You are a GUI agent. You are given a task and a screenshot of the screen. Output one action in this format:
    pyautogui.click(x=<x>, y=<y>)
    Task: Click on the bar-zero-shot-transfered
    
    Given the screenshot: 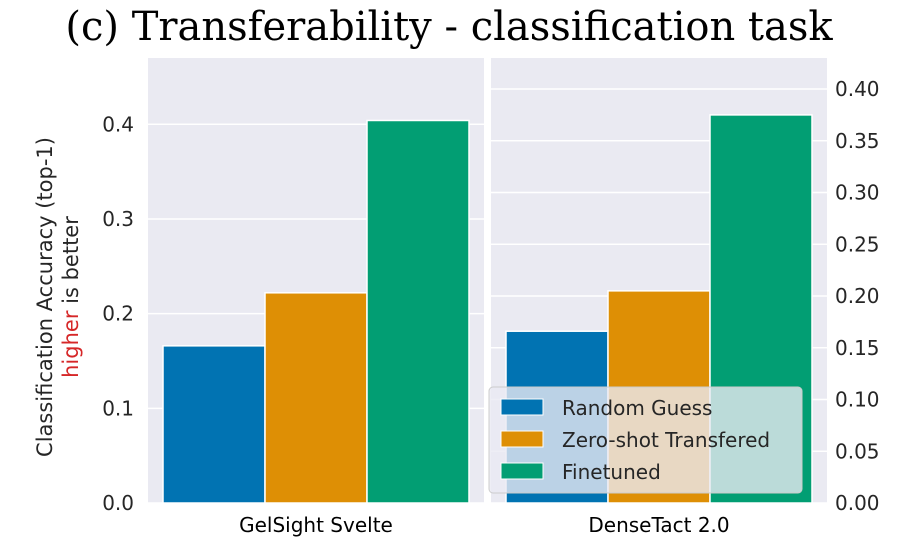 What is the action you would take?
    pyautogui.click(x=316, y=398)
    